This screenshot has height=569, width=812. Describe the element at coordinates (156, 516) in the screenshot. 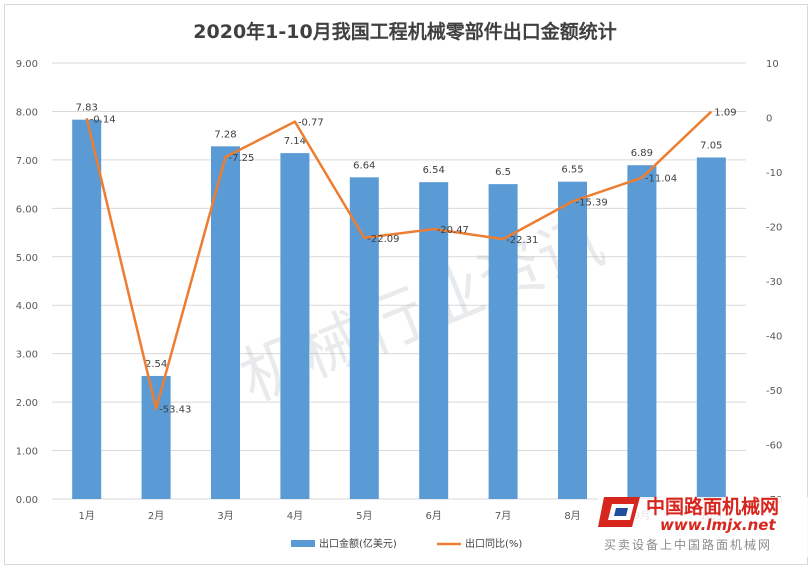

I see `x-tick-label: 2月` at that location.